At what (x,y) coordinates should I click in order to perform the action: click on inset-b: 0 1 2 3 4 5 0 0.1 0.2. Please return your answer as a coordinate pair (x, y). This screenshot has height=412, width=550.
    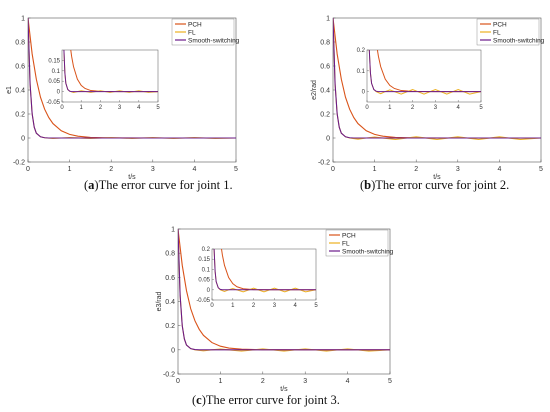
    Looking at the image, I should click on (420, 79).